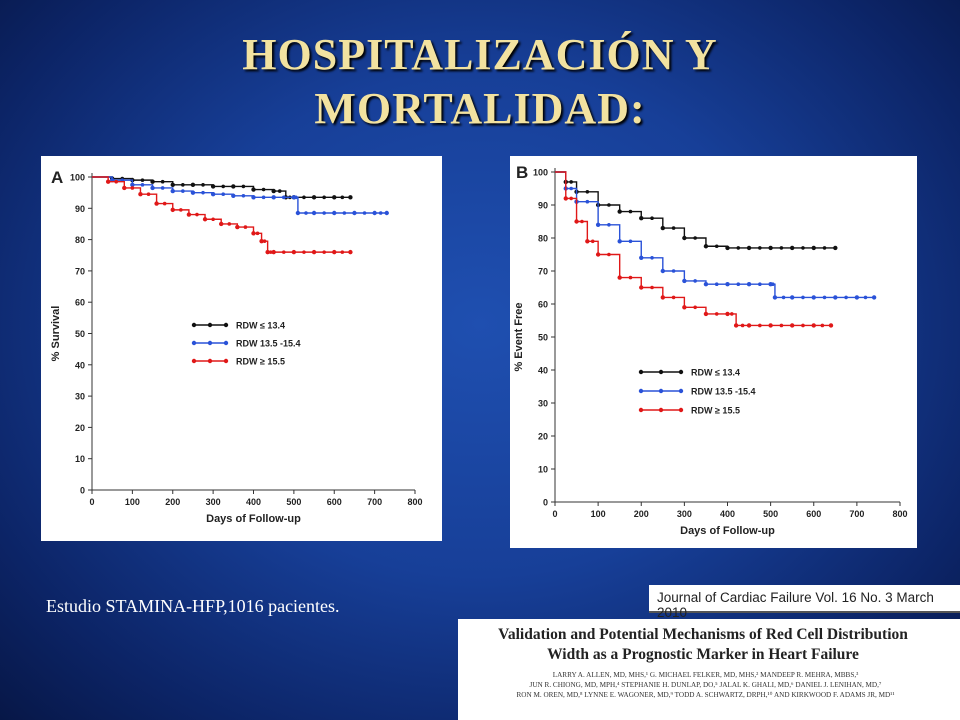 The image size is (960, 720). I want to click on x-tick-label: 0, so click(91, 502).